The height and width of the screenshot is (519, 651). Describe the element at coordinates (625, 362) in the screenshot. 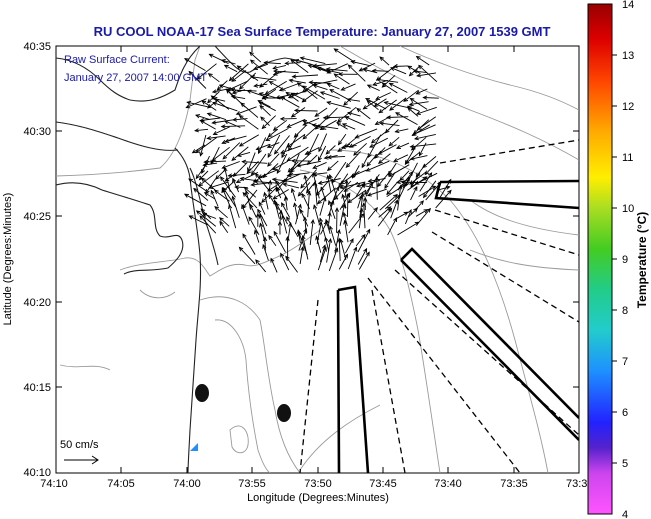

I see `colorbar-tick: 7` at that location.